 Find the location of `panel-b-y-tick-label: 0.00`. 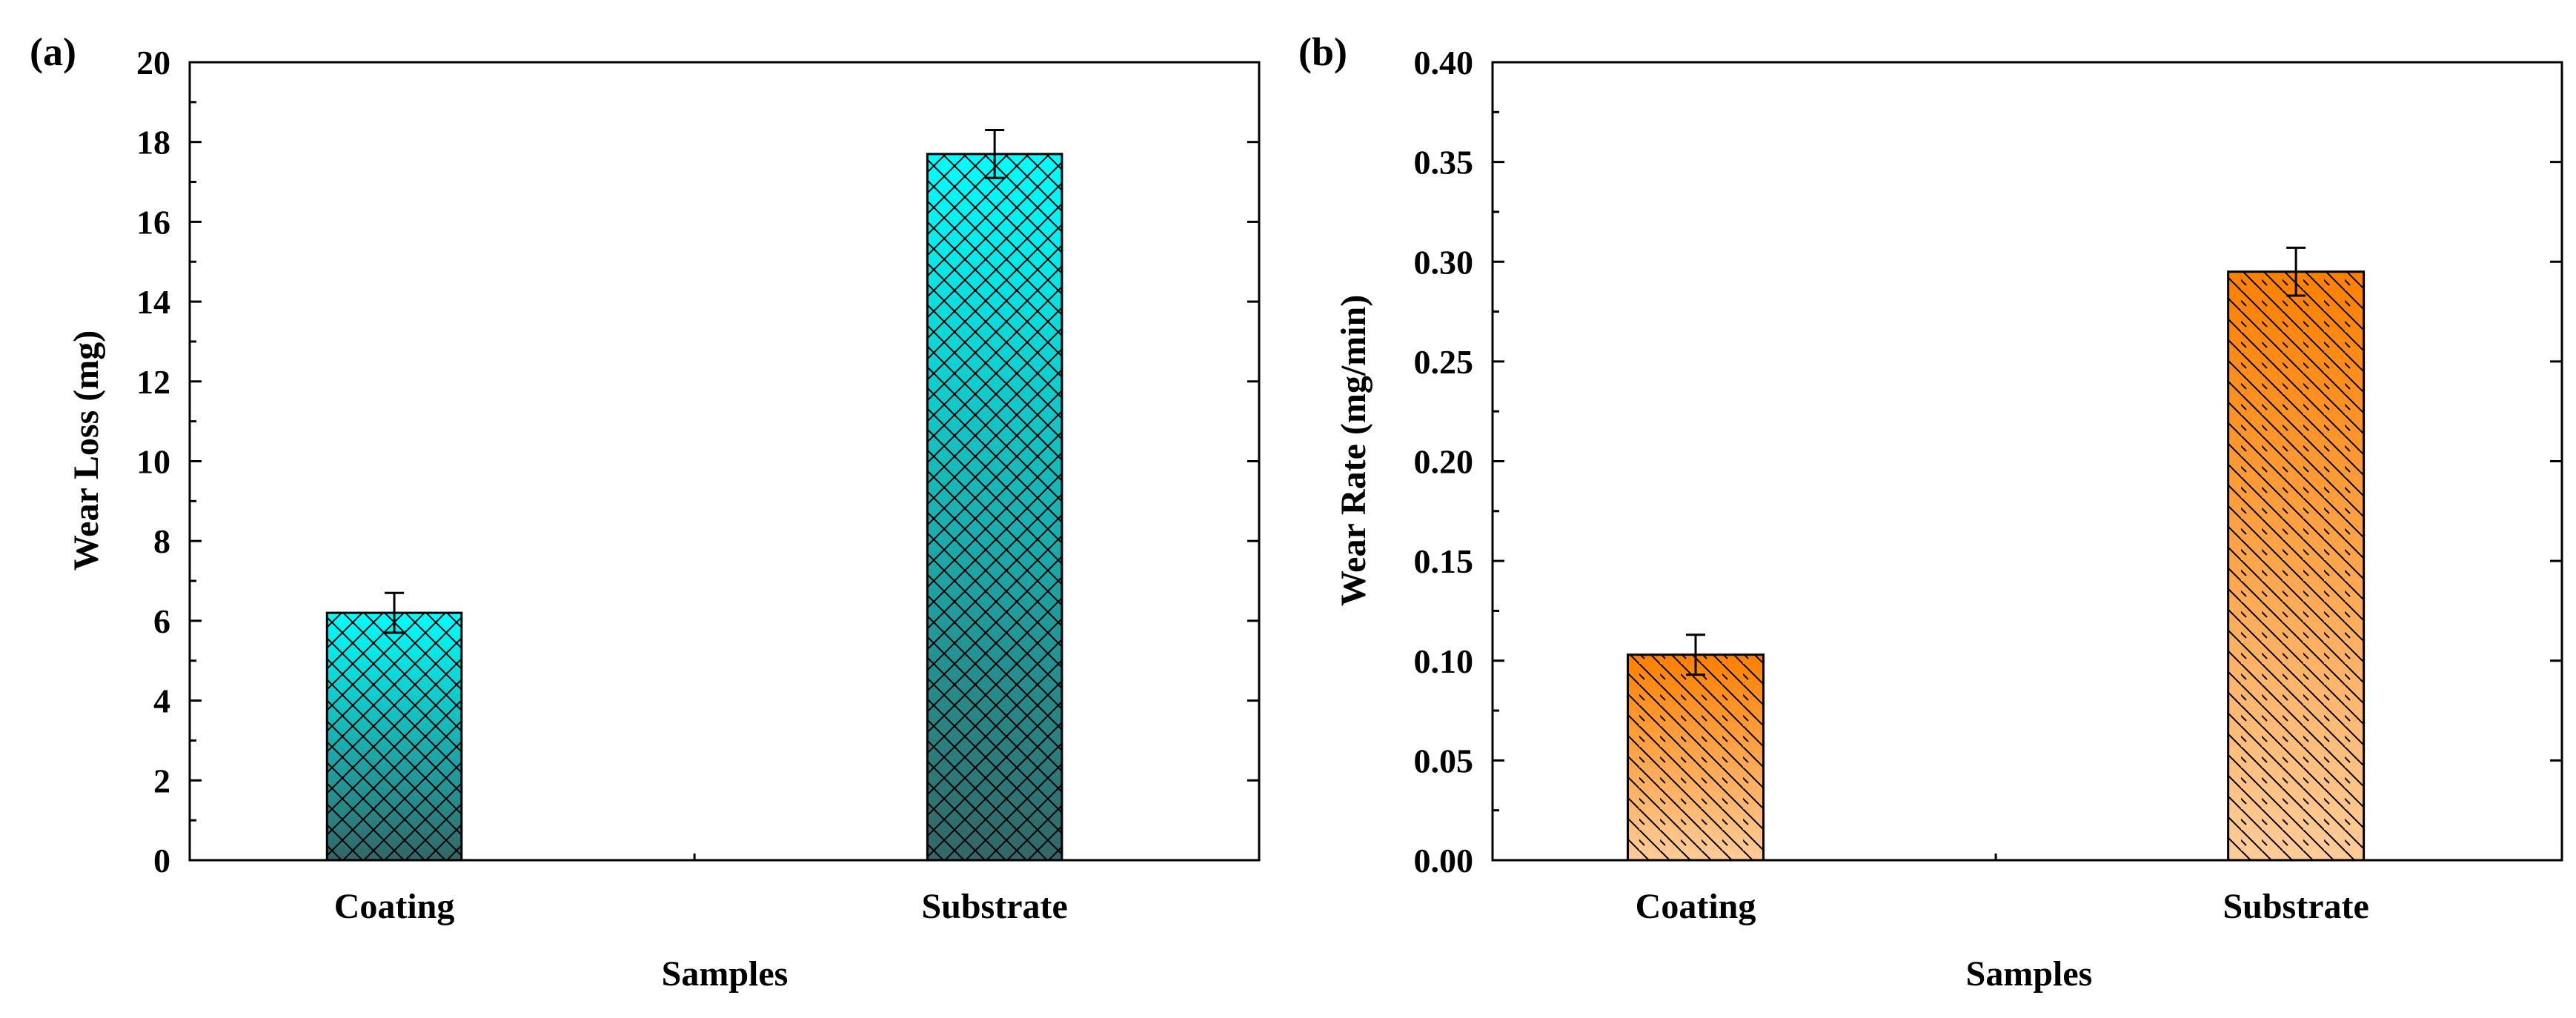

panel-b-y-tick-label: 0.00 is located at coordinates (1444, 860).